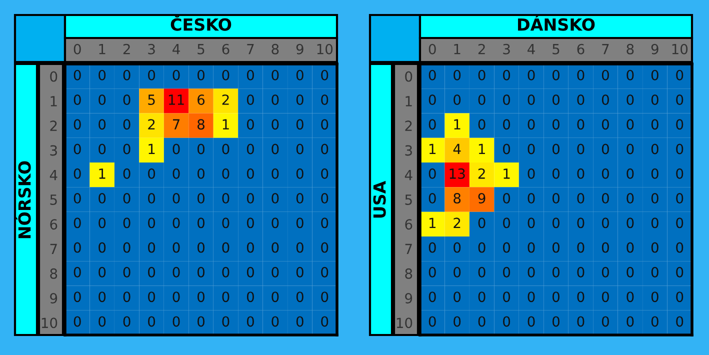  What do you see at coordinates (201, 23) in the screenshot?
I see `chart-title: ČESKO` at bounding box center [201, 23].